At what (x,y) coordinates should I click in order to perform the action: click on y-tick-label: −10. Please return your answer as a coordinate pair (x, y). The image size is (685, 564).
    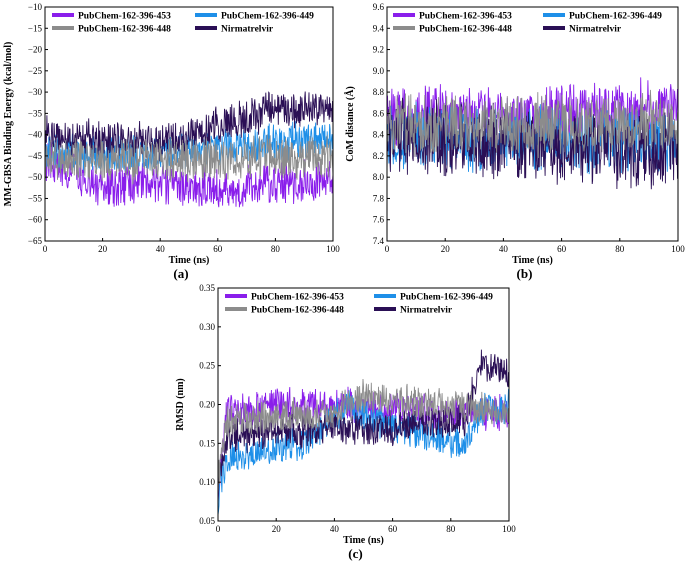
    Looking at the image, I should click on (35, 7).